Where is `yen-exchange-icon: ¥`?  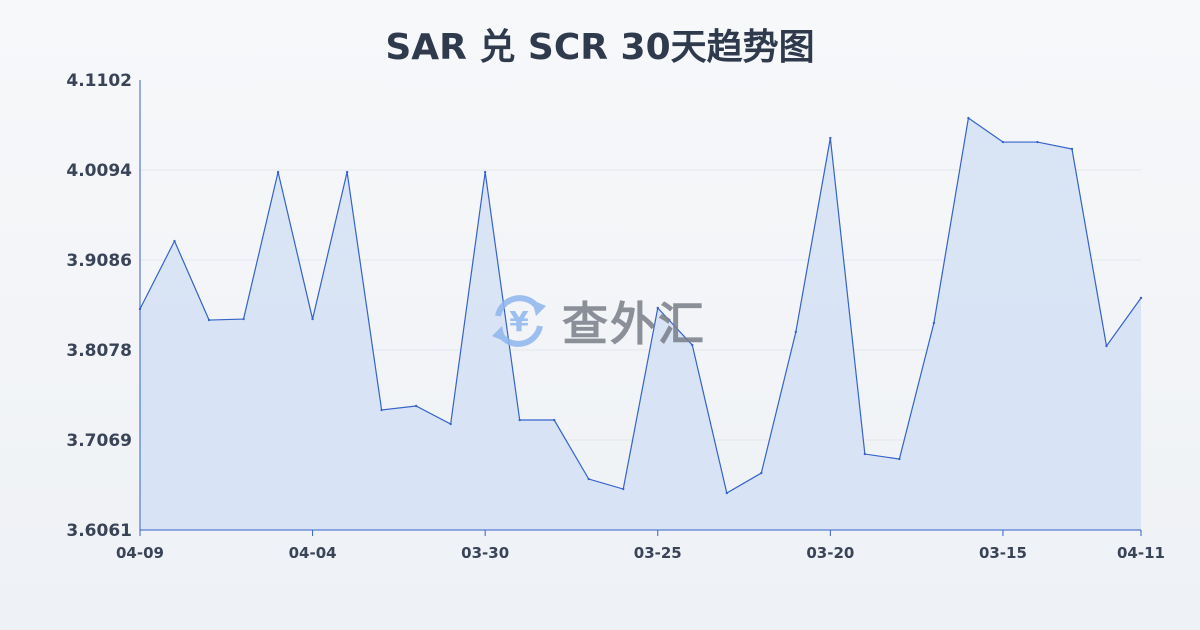
yen-exchange-icon: ¥ is located at coordinates (519, 321).